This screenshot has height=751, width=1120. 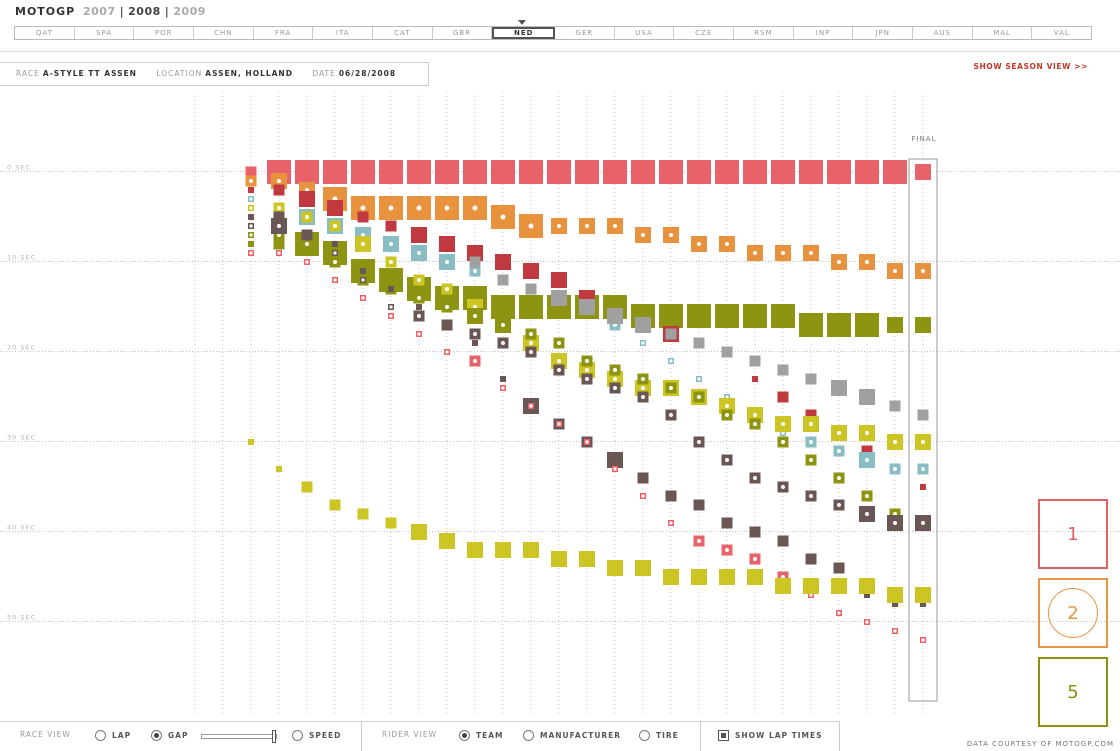 What do you see at coordinates (224, 33) in the screenshot?
I see `race-tab-chn: CHN` at bounding box center [224, 33].